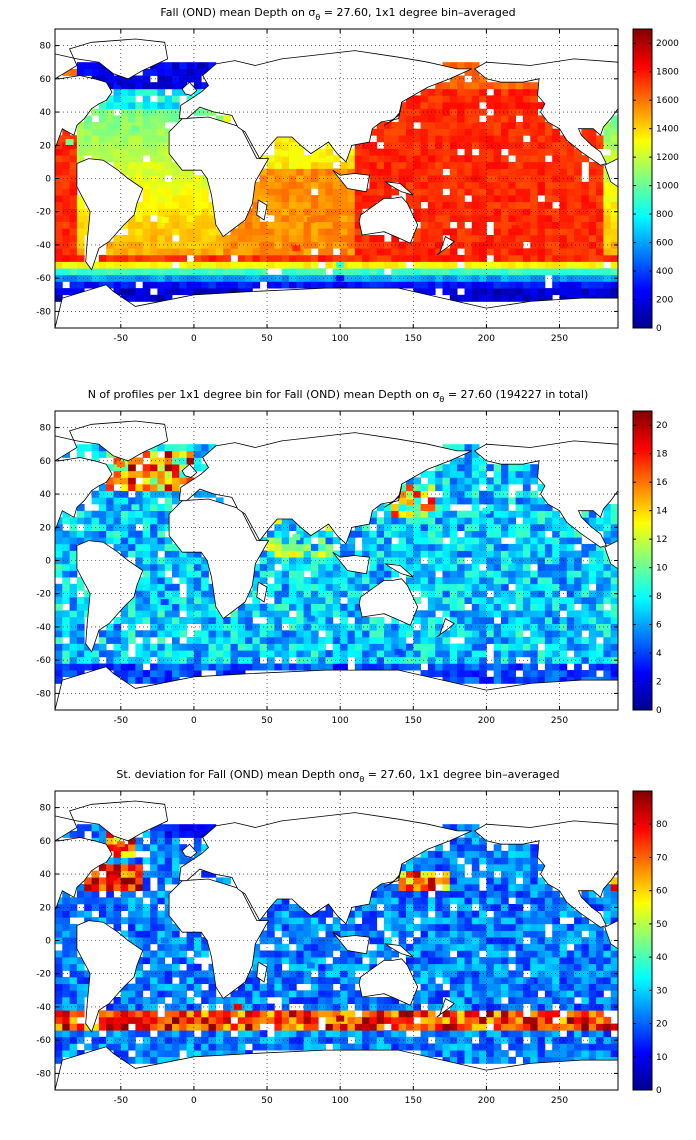 The height and width of the screenshot is (1140, 696). What do you see at coordinates (46, 462) in the screenshot?
I see `y-tick-label: 60` at bounding box center [46, 462].